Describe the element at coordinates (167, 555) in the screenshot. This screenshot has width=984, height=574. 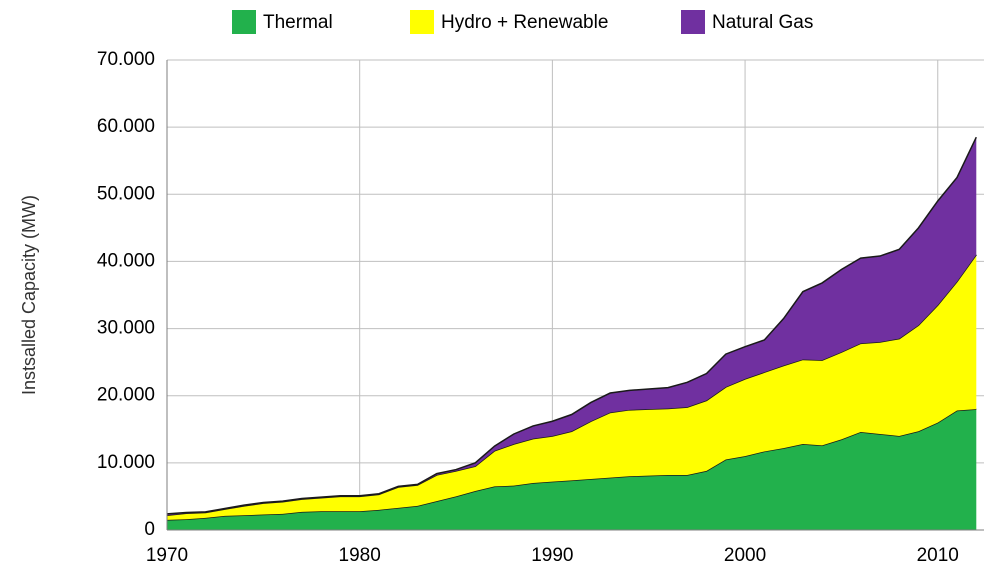
I see `x-tick-label: 1970` at that location.